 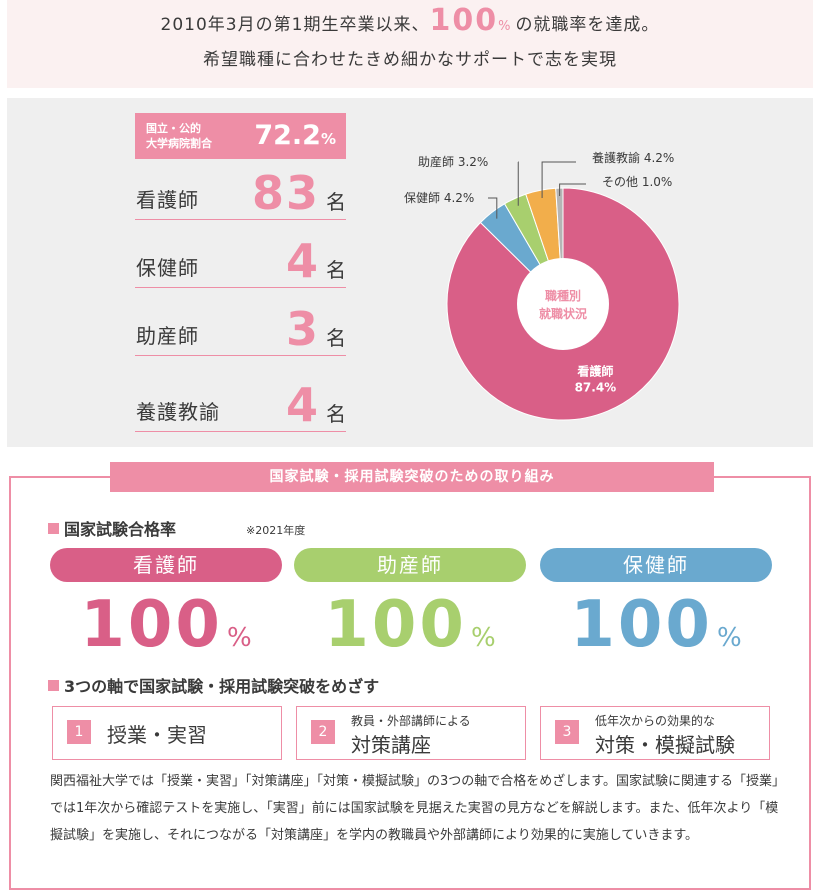 I want to click on count-row-midwife: 助産師 3 名, so click(x=240, y=327).